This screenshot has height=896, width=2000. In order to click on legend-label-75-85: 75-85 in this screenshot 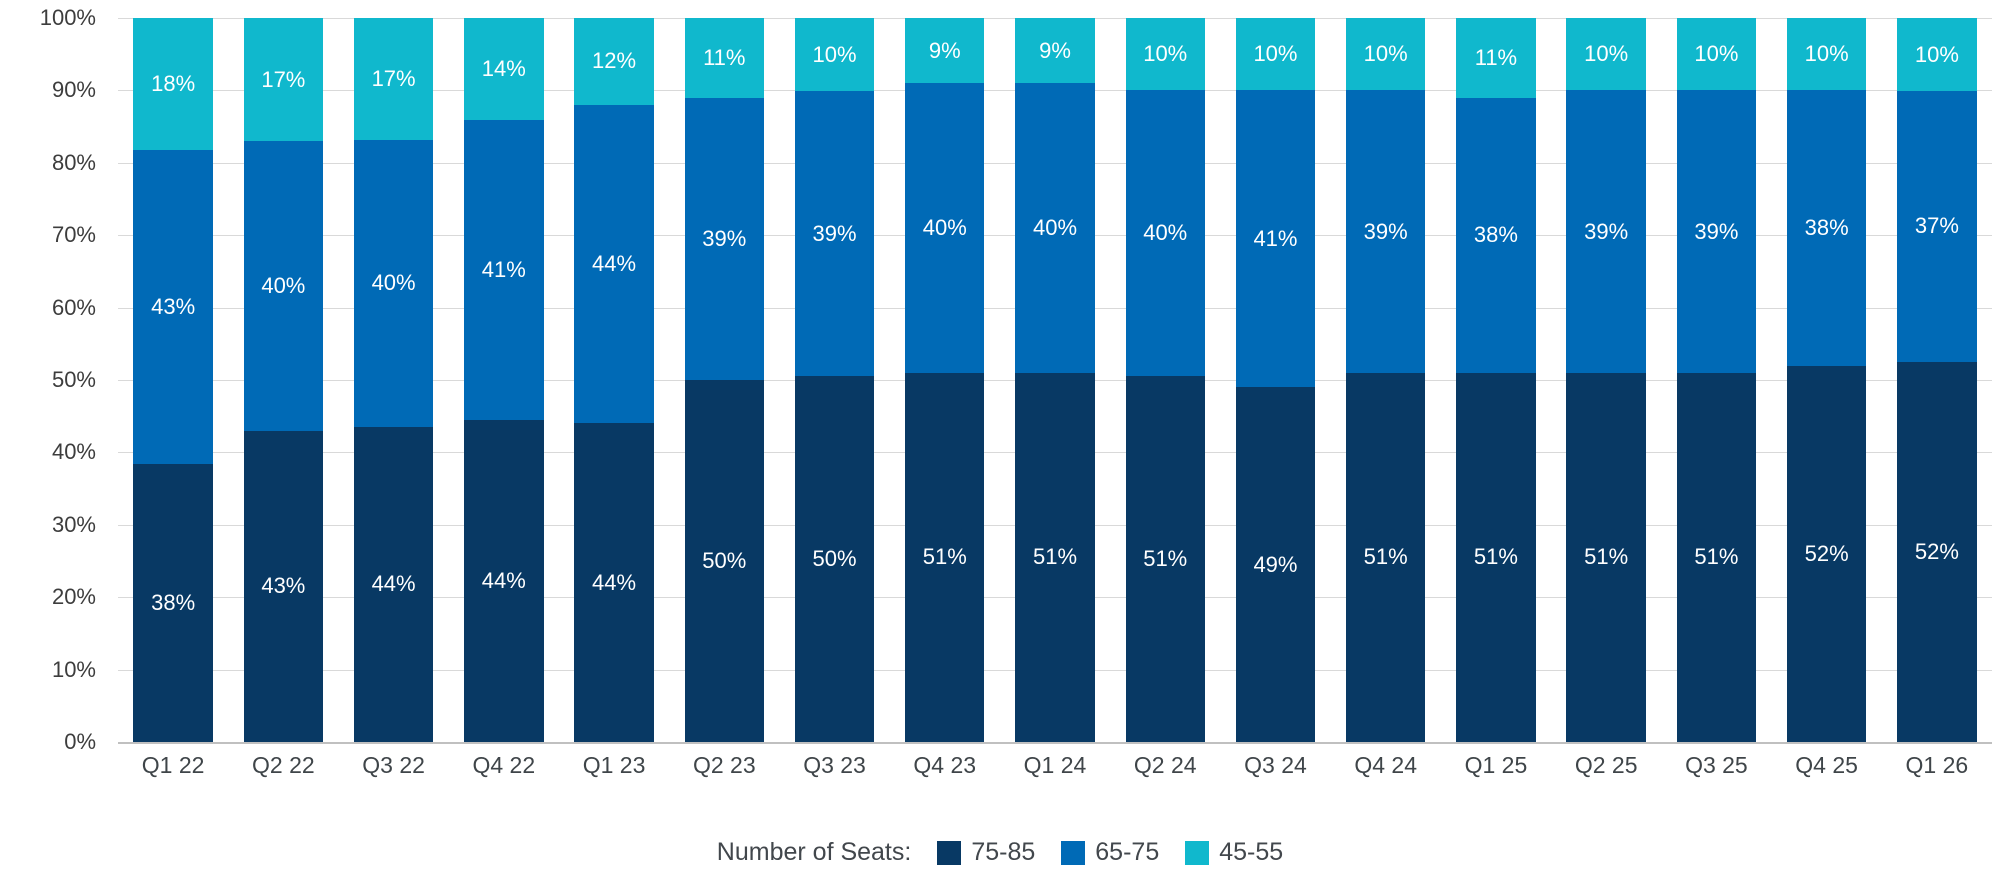, I will do `click(1003, 852)`.